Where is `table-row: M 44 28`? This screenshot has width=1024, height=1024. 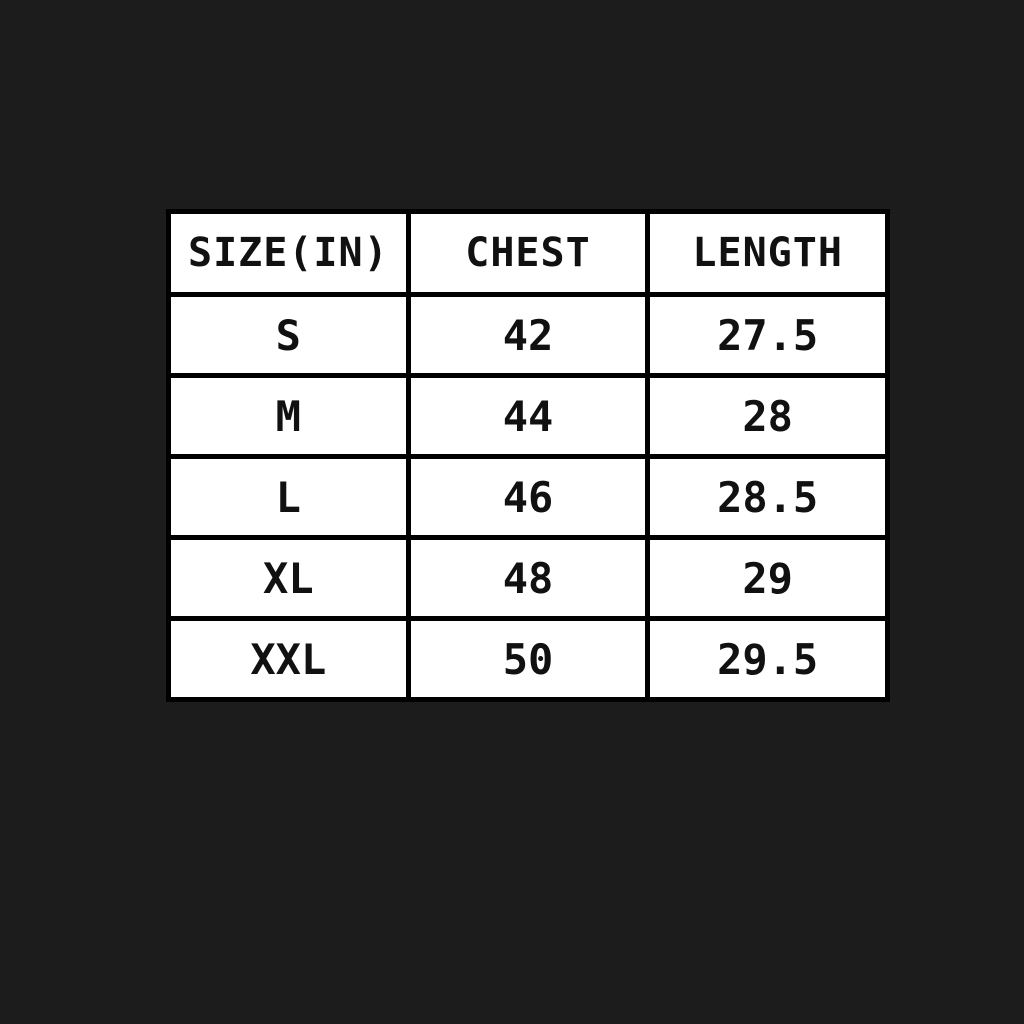
table-row: M 44 28 is located at coordinates (528, 416).